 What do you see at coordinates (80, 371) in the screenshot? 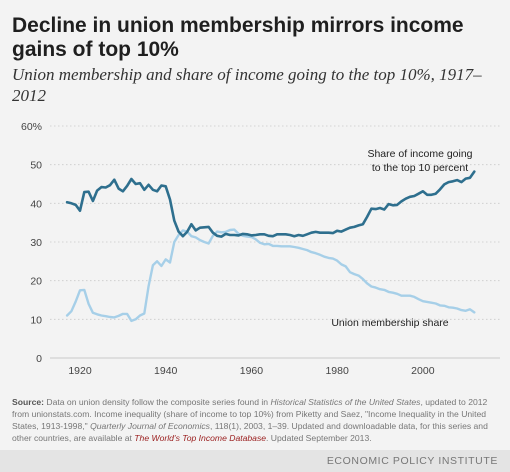
I see `x-tick-label-1920: 1920` at bounding box center [80, 371].